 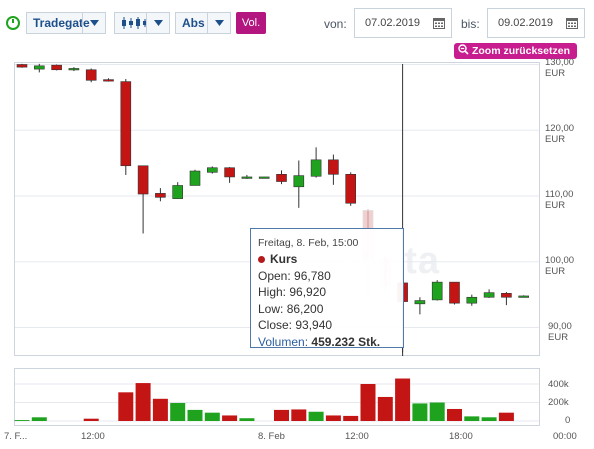 What do you see at coordinates (305, 308) in the screenshot?
I see `tooltip-low-value: 86,200` at bounding box center [305, 308].